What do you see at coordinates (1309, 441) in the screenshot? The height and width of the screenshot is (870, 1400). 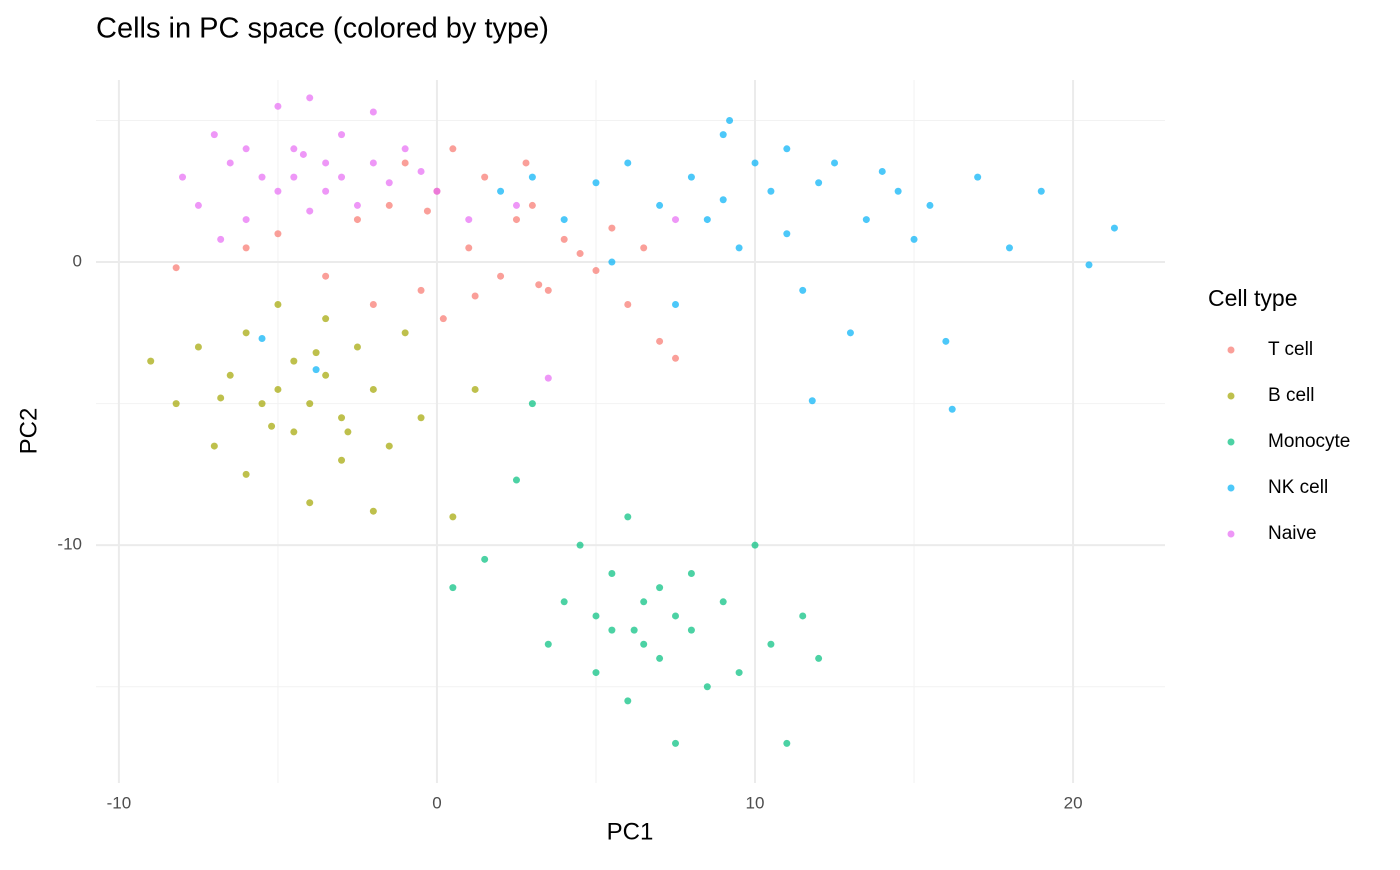 I see `legend-label: Monocyte` at bounding box center [1309, 441].